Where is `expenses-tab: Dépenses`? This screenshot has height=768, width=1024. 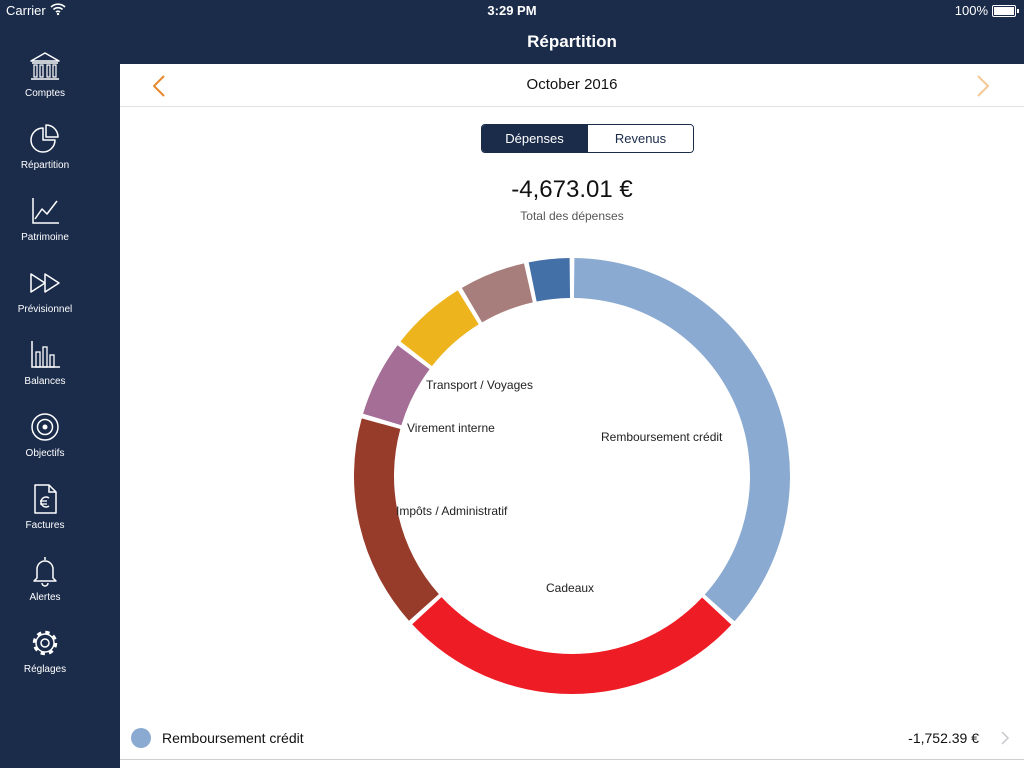
expenses-tab: Dépenses is located at coordinates (534, 138).